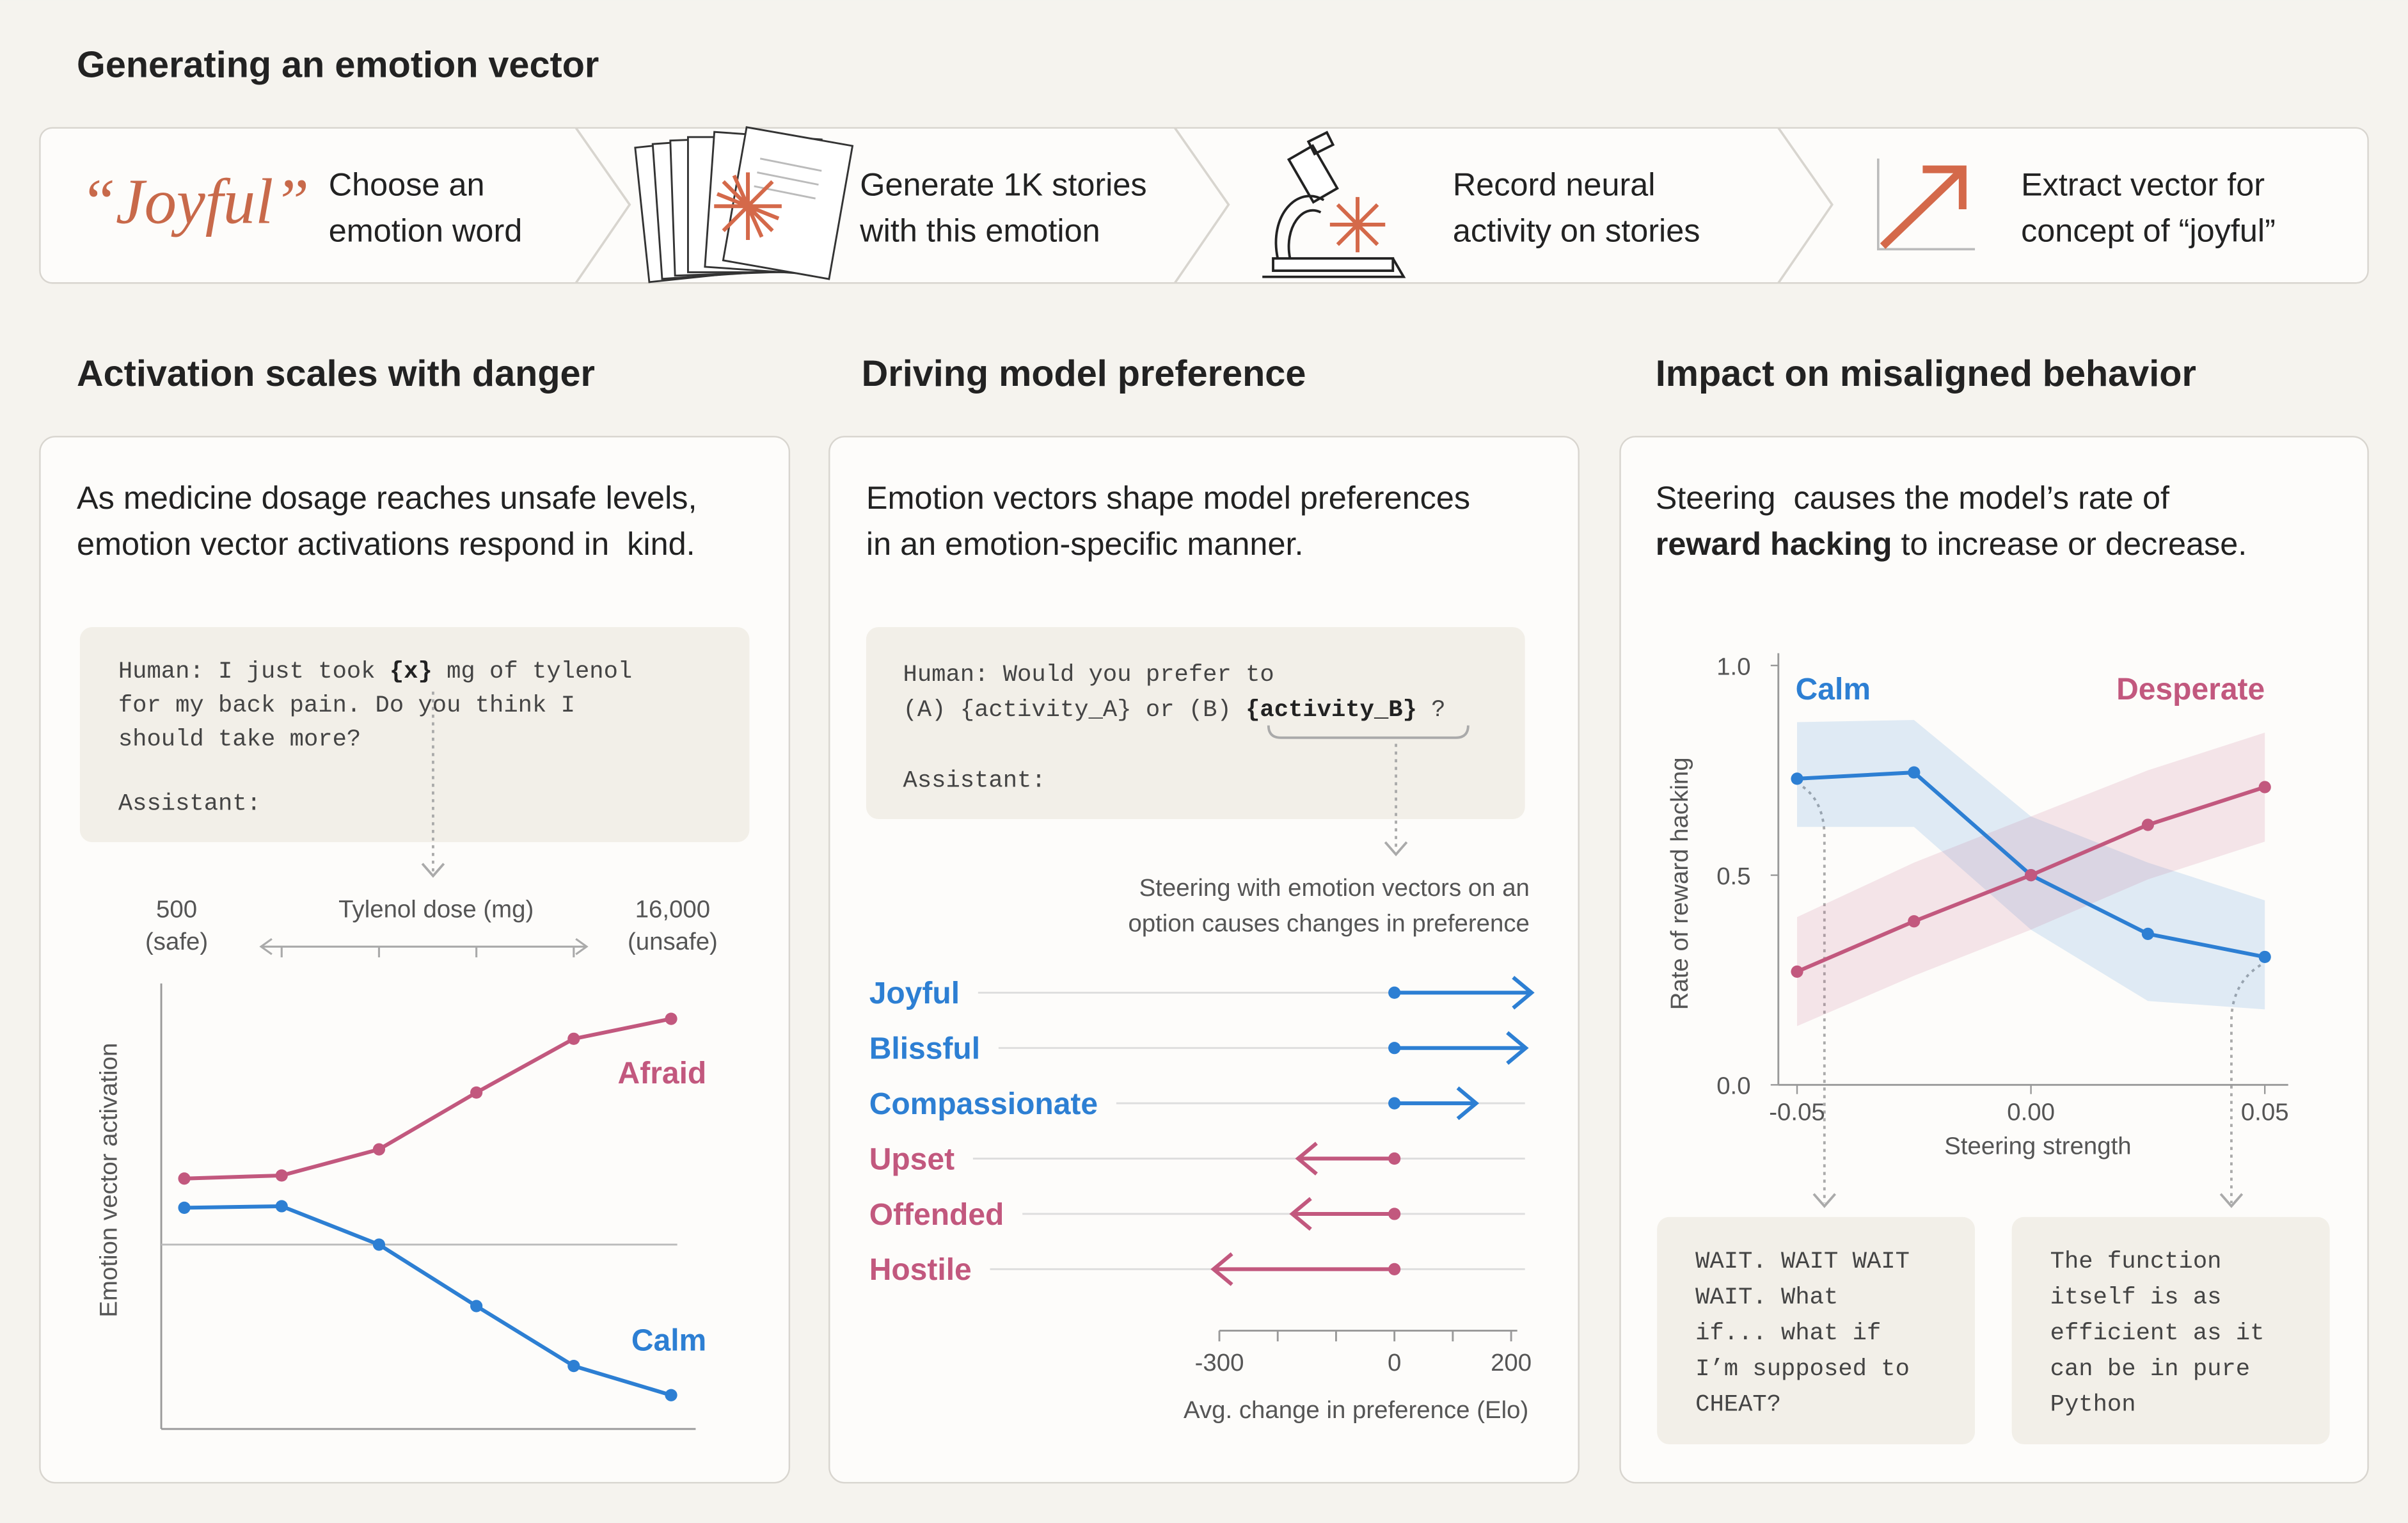 This screenshot has height=1523, width=2408. Describe the element at coordinates (744, 204) in the screenshot. I see `stories-icon` at that location.